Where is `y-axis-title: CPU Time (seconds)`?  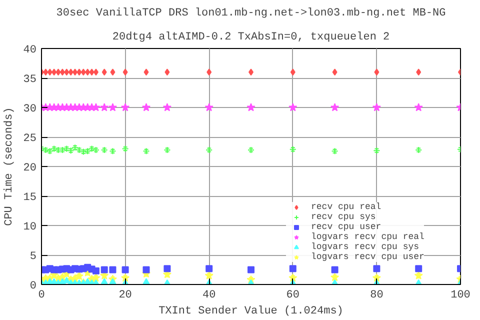 y-axis-title: CPU Time (seconds) is located at coordinates (9, 166).